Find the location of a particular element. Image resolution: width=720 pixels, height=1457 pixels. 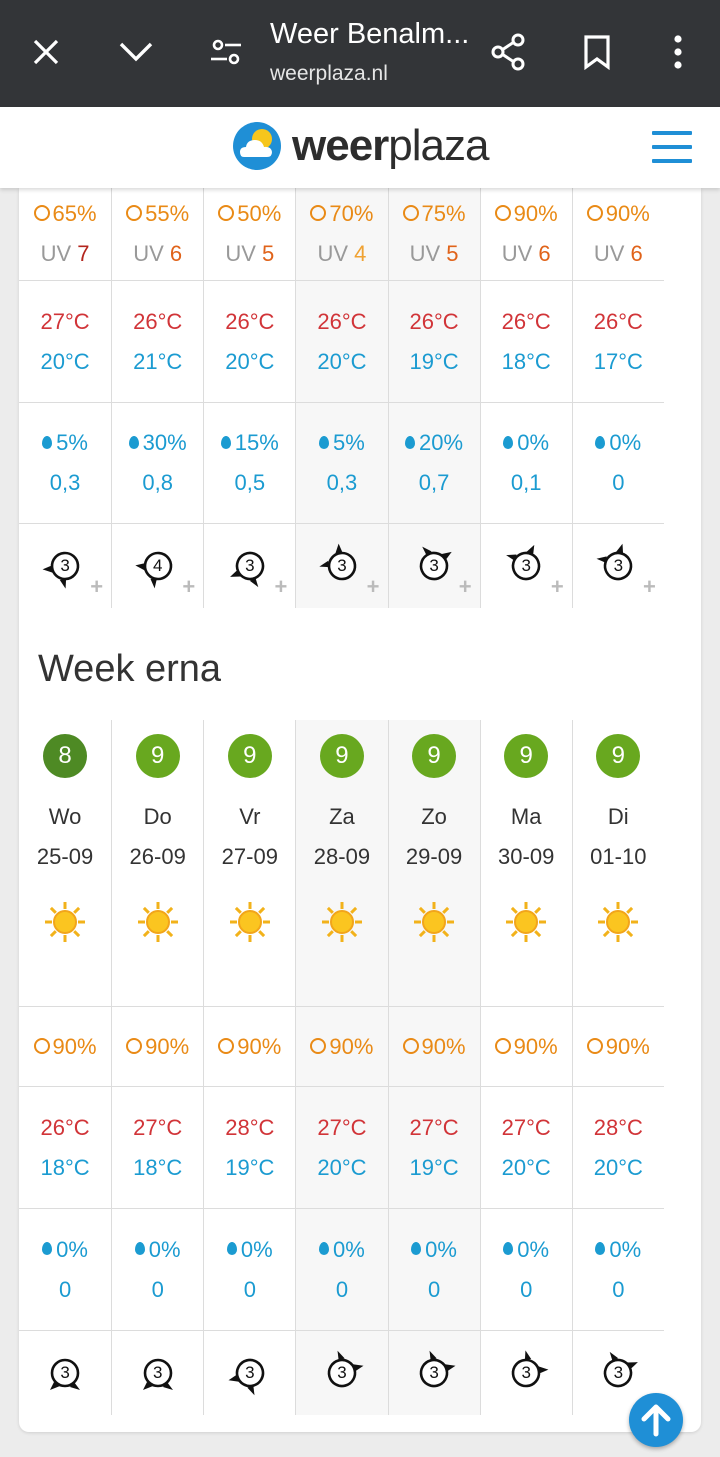

day-column: 9 Di 01-10 90% 28°C 20°C 0% 0 3 is located at coordinates (617, 1067).